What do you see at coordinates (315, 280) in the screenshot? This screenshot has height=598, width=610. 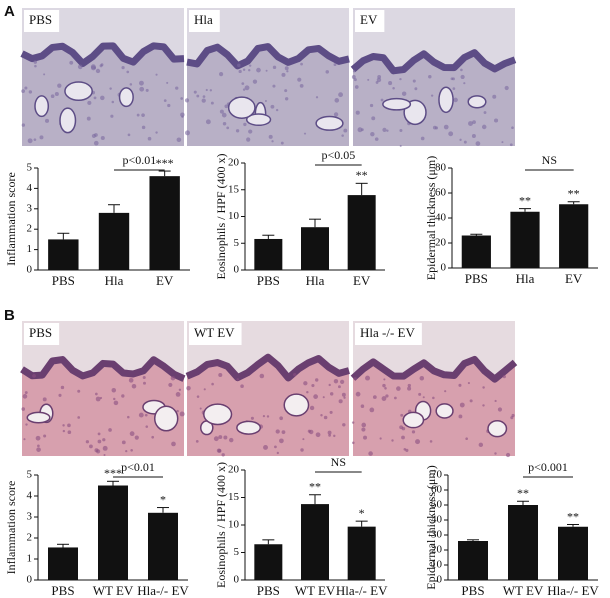 I see `x-tick-label: Hla` at bounding box center [315, 280].